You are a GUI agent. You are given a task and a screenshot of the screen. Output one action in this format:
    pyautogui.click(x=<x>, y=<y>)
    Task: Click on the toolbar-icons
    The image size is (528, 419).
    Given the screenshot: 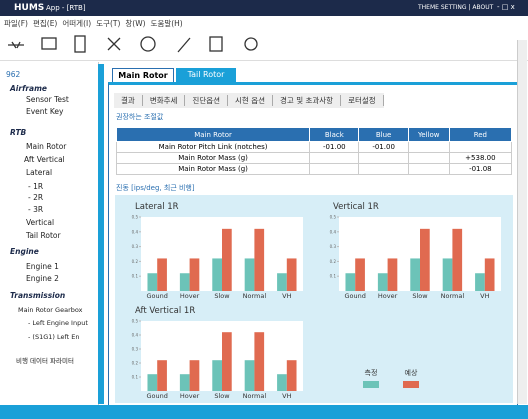 What is the action you would take?
    pyautogui.click(x=133, y=44)
    